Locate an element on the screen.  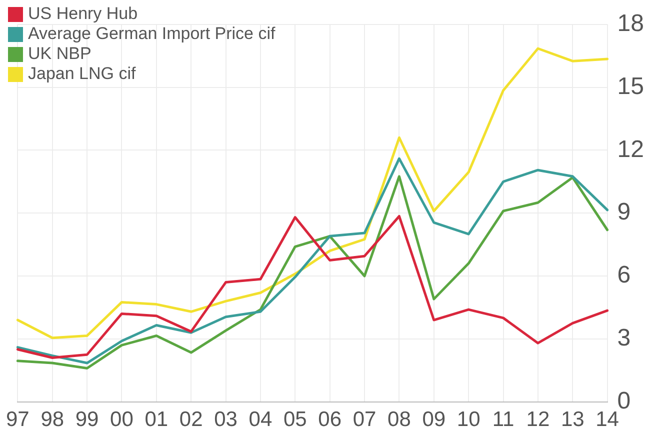
y-tick-label: 6 is located at coordinates (624, 275).